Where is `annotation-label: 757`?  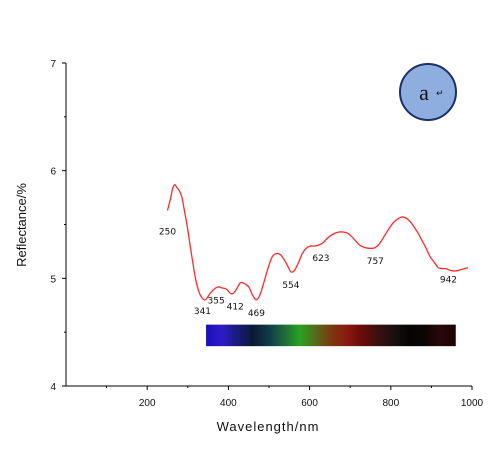
annotation-label: 757 is located at coordinates (375, 262).